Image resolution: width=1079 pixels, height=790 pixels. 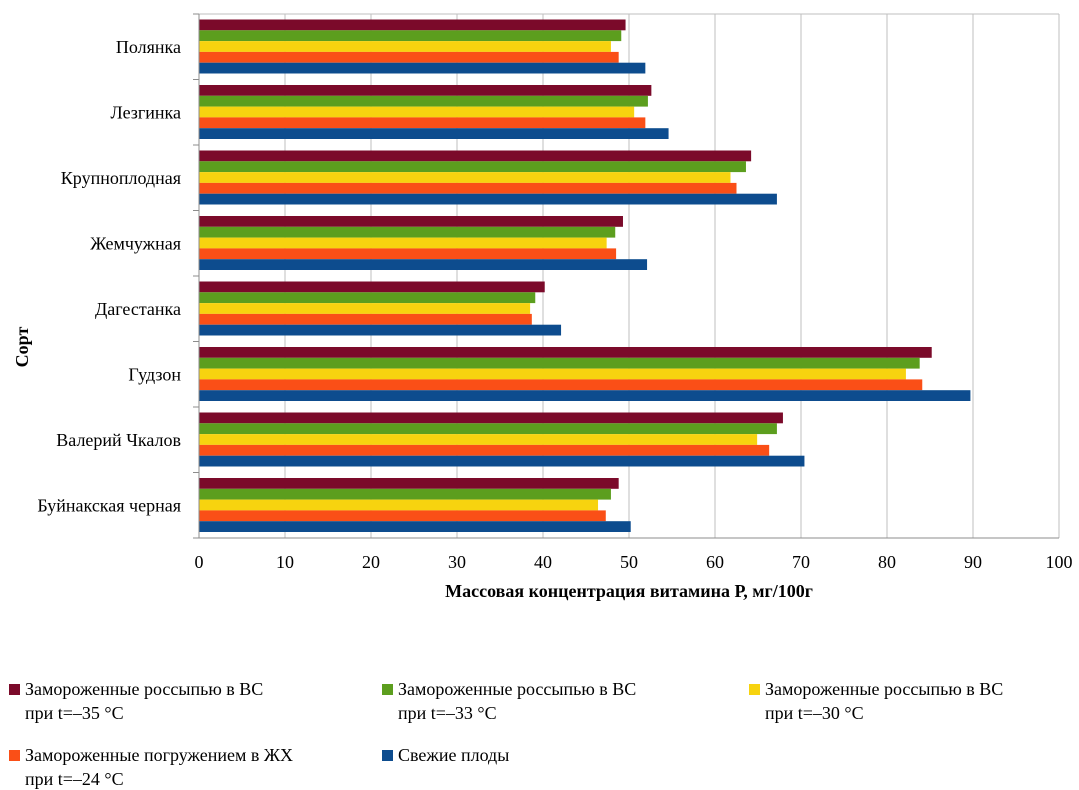 I want to click on y-category-label: Полянка, so click(x=148, y=47).